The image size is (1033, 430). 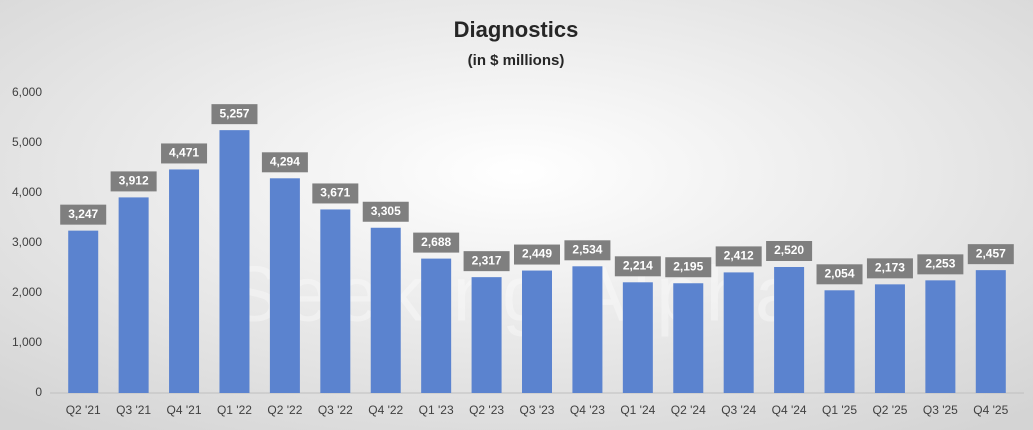 What do you see at coordinates (133, 410) in the screenshot?
I see `x-tick-label: Q3 '21` at bounding box center [133, 410].